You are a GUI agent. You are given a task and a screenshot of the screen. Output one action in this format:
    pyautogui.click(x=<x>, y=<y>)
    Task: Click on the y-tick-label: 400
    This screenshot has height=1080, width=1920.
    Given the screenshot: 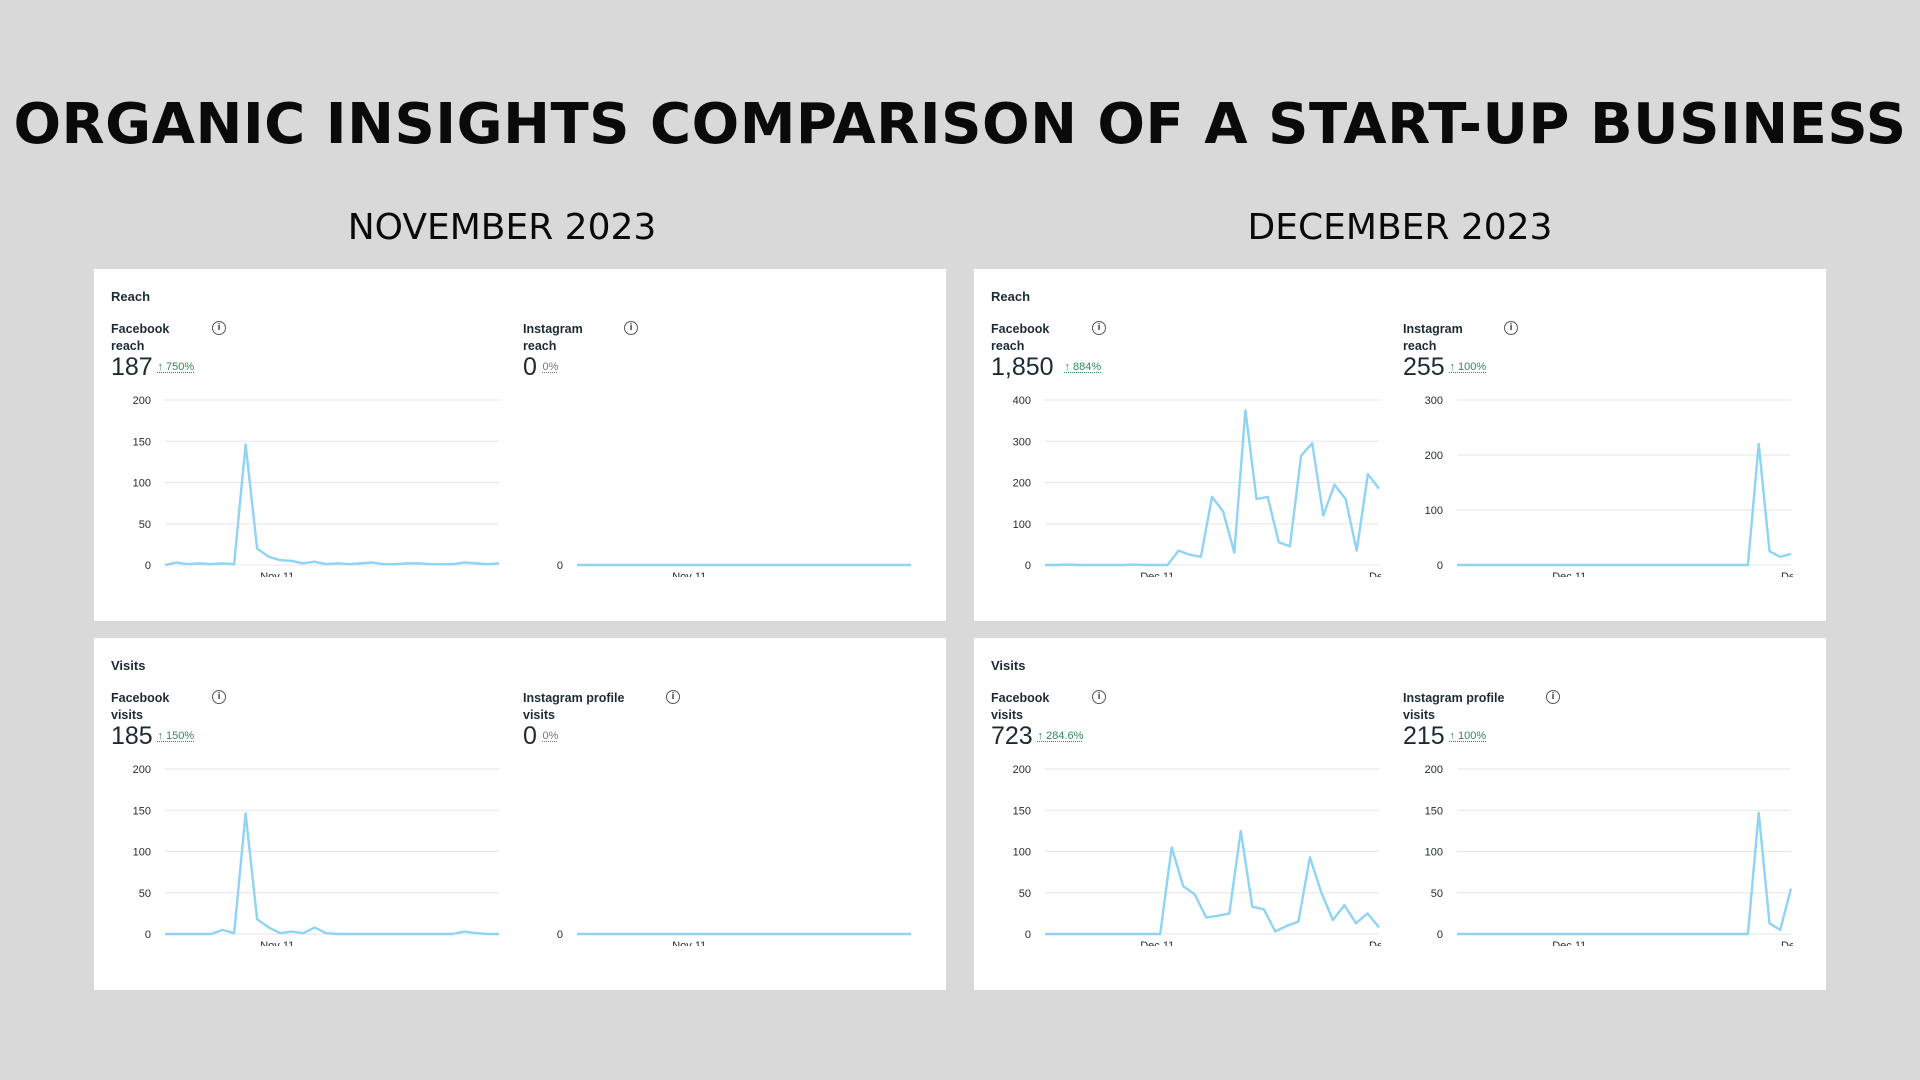 What is the action you would take?
    pyautogui.click(x=1022, y=401)
    